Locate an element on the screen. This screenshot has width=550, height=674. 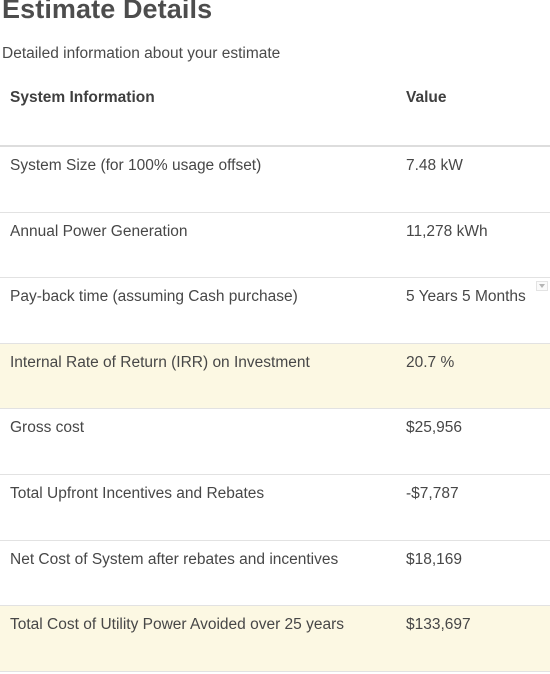
table-header-row: System Information Value is located at coordinates (275, 113).